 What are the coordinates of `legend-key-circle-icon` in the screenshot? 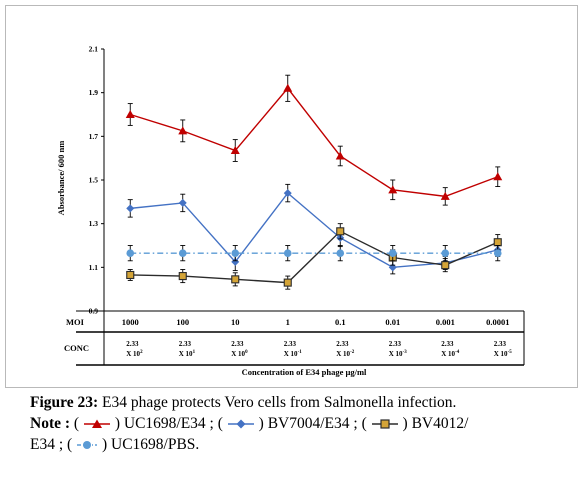 It's located at (87, 445).